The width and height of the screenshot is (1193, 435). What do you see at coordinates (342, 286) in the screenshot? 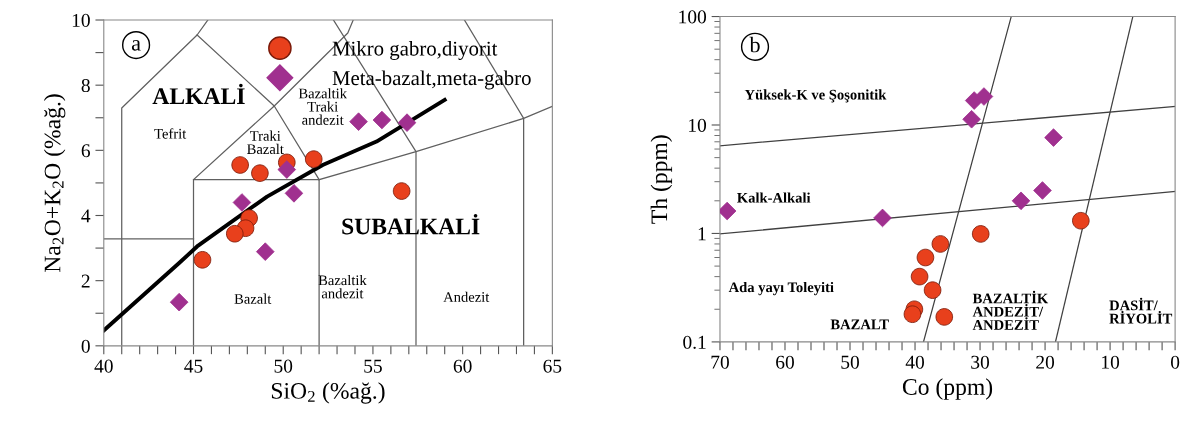
I see `annotation: Bazaltik andezit` at bounding box center [342, 286].